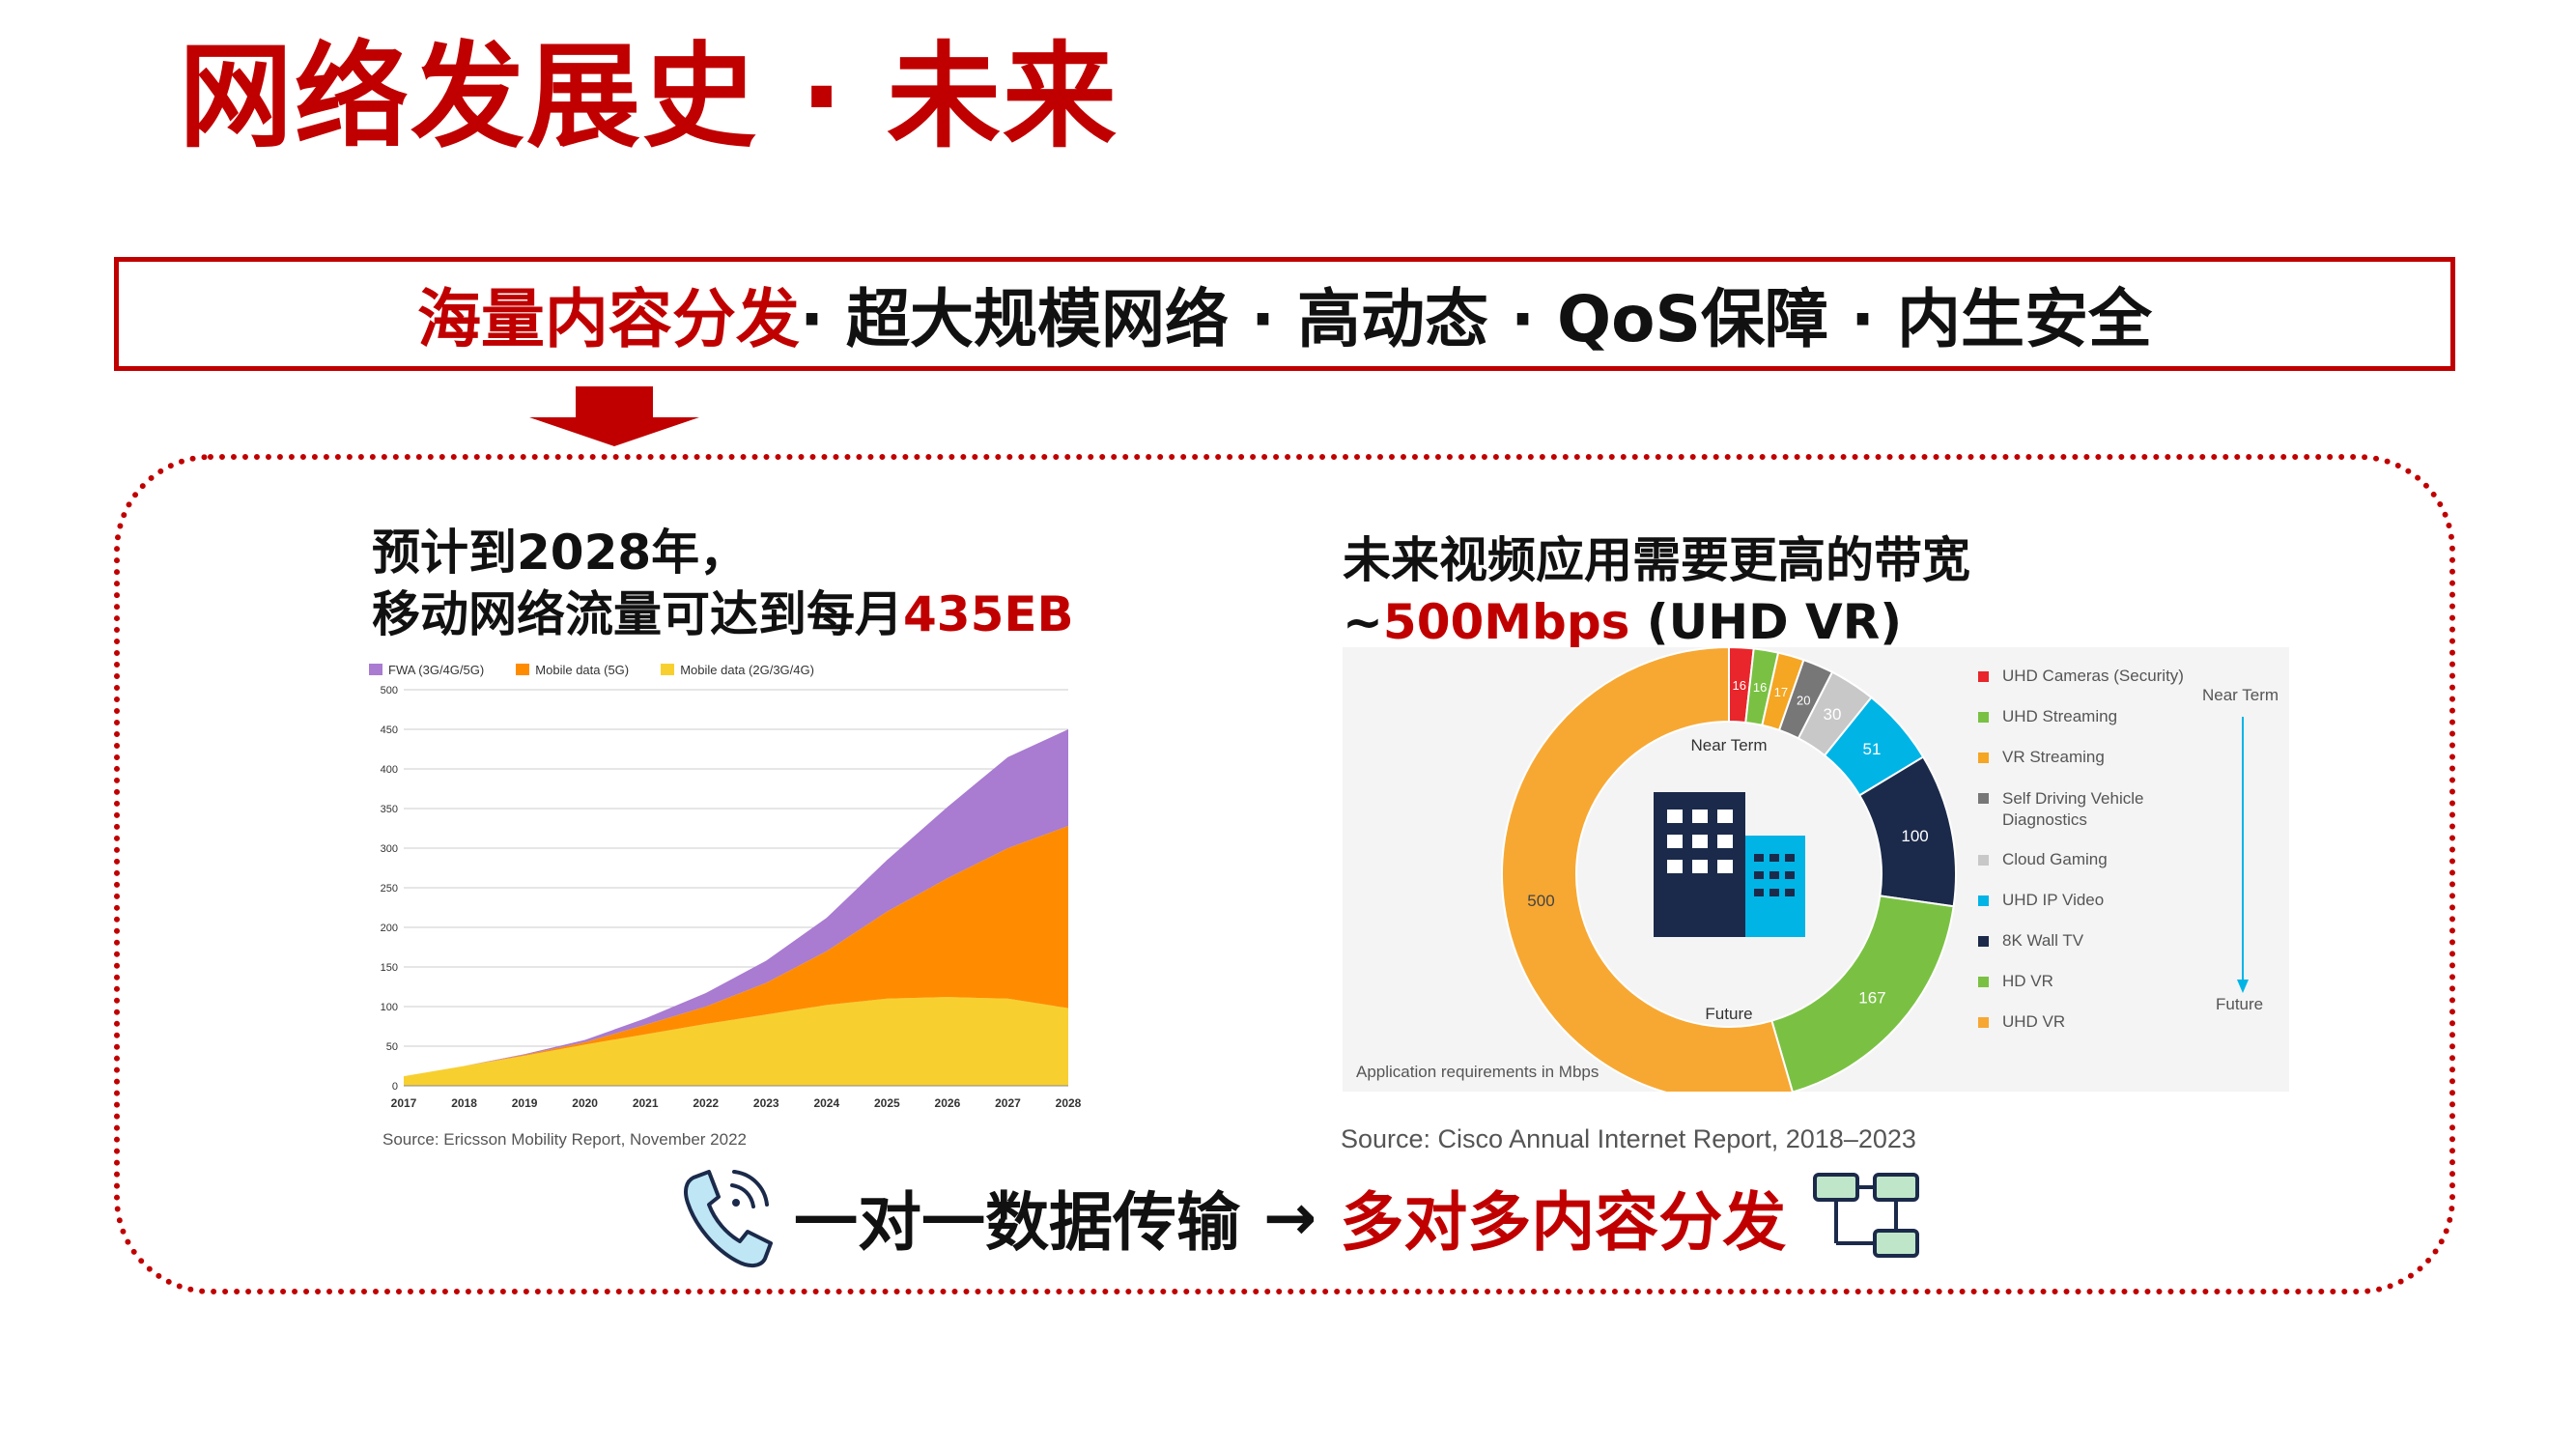 This screenshot has height=1449, width=2576. Describe the element at coordinates (1803, 700) in the screenshot. I see `donut-value-label: 20` at that location.